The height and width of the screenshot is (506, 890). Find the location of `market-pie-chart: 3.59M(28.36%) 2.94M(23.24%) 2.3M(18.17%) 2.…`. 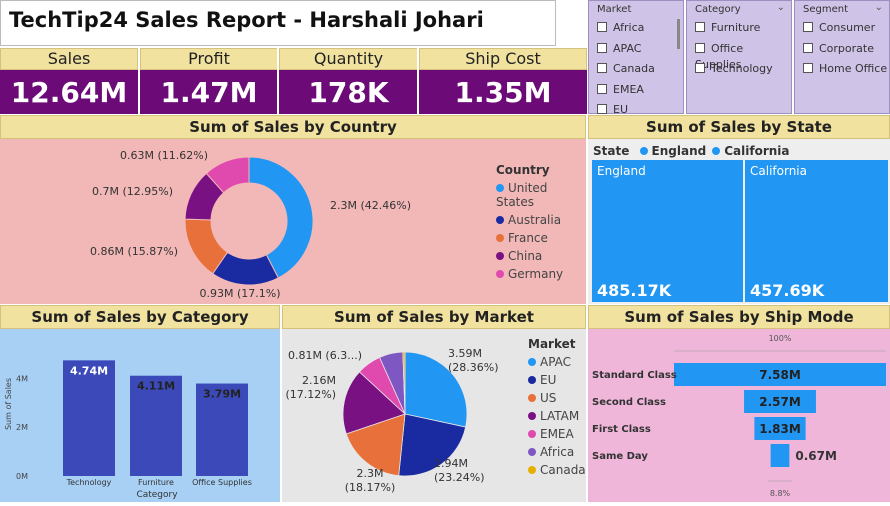

market-pie-chart: 3.59M(28.36%) 2.94M(23.24%) 2.3M(18.17%) 2.… is located at coordinates (434, 415).